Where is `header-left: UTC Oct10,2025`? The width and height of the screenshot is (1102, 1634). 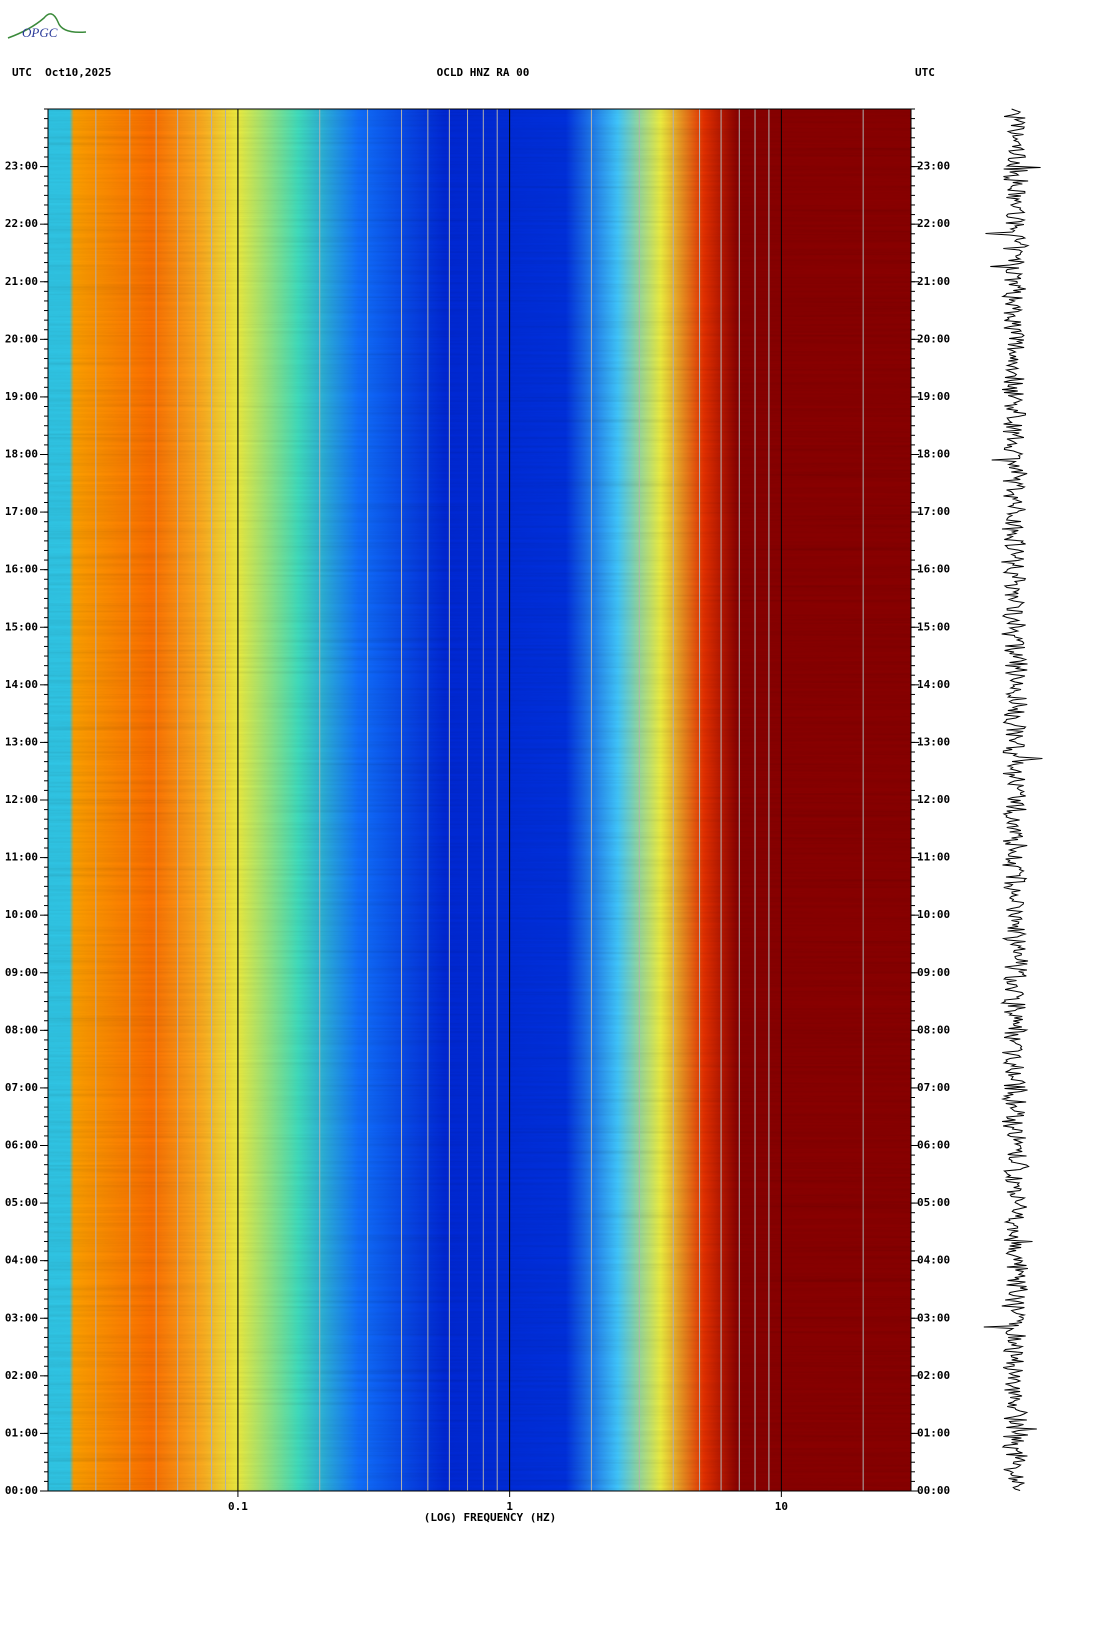 header-left: UTC Oct10,2025 is located at coordinates (61, 72).